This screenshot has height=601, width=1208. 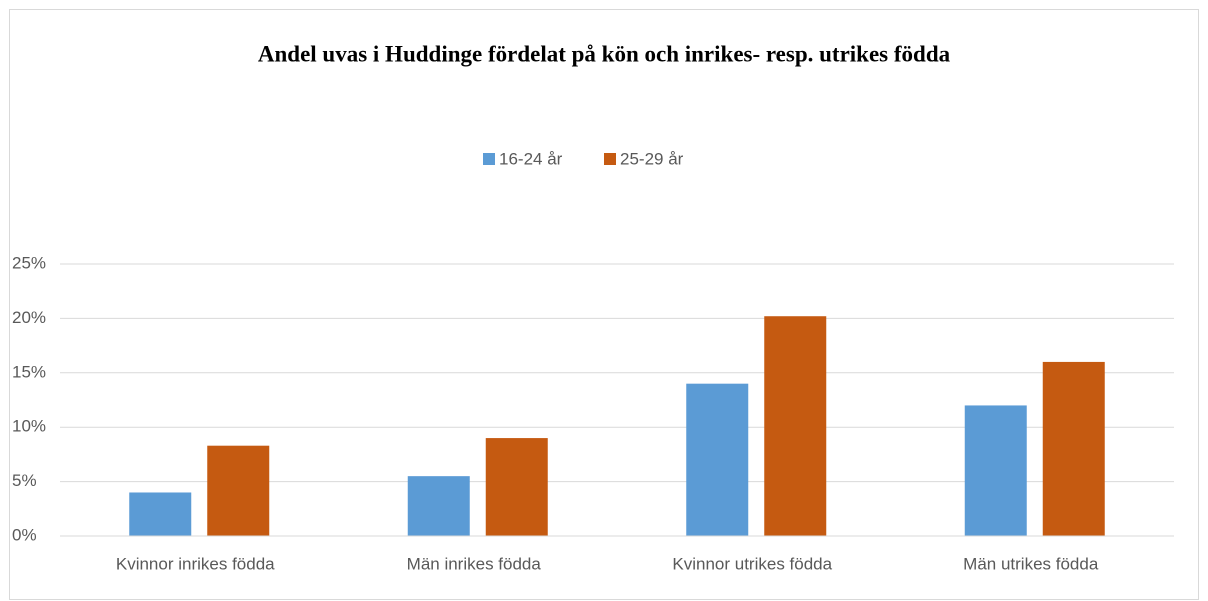 I want to click on y-tick-label: 10%, so click(x=29, y=426).